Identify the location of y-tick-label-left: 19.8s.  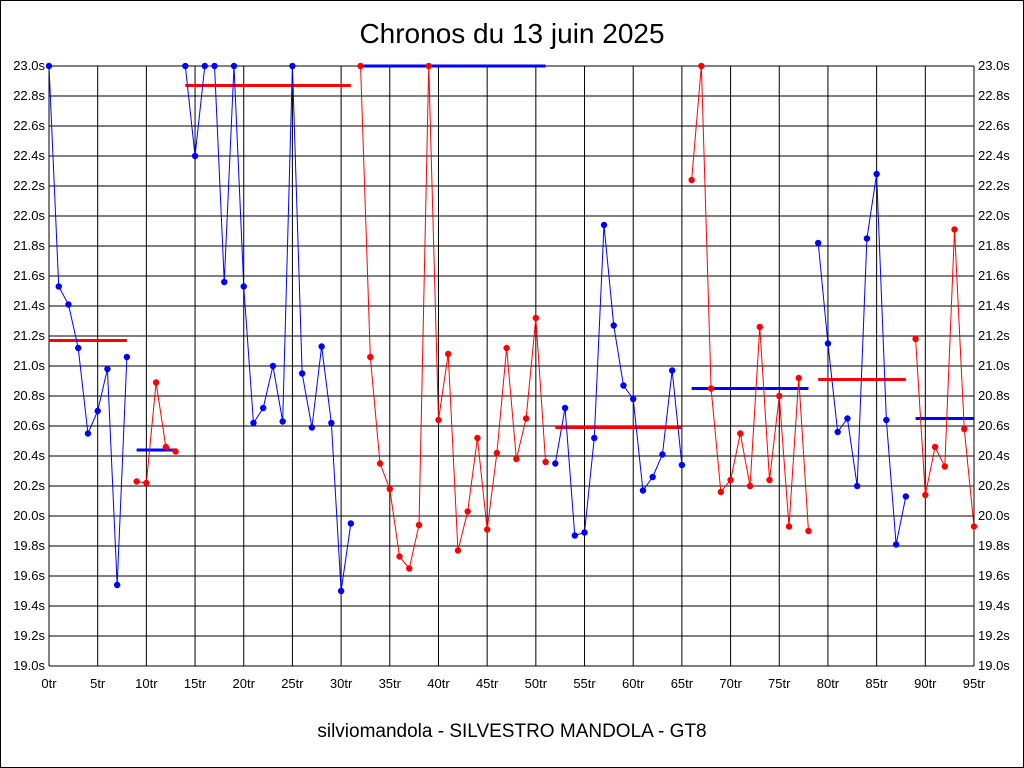
(29, 545).